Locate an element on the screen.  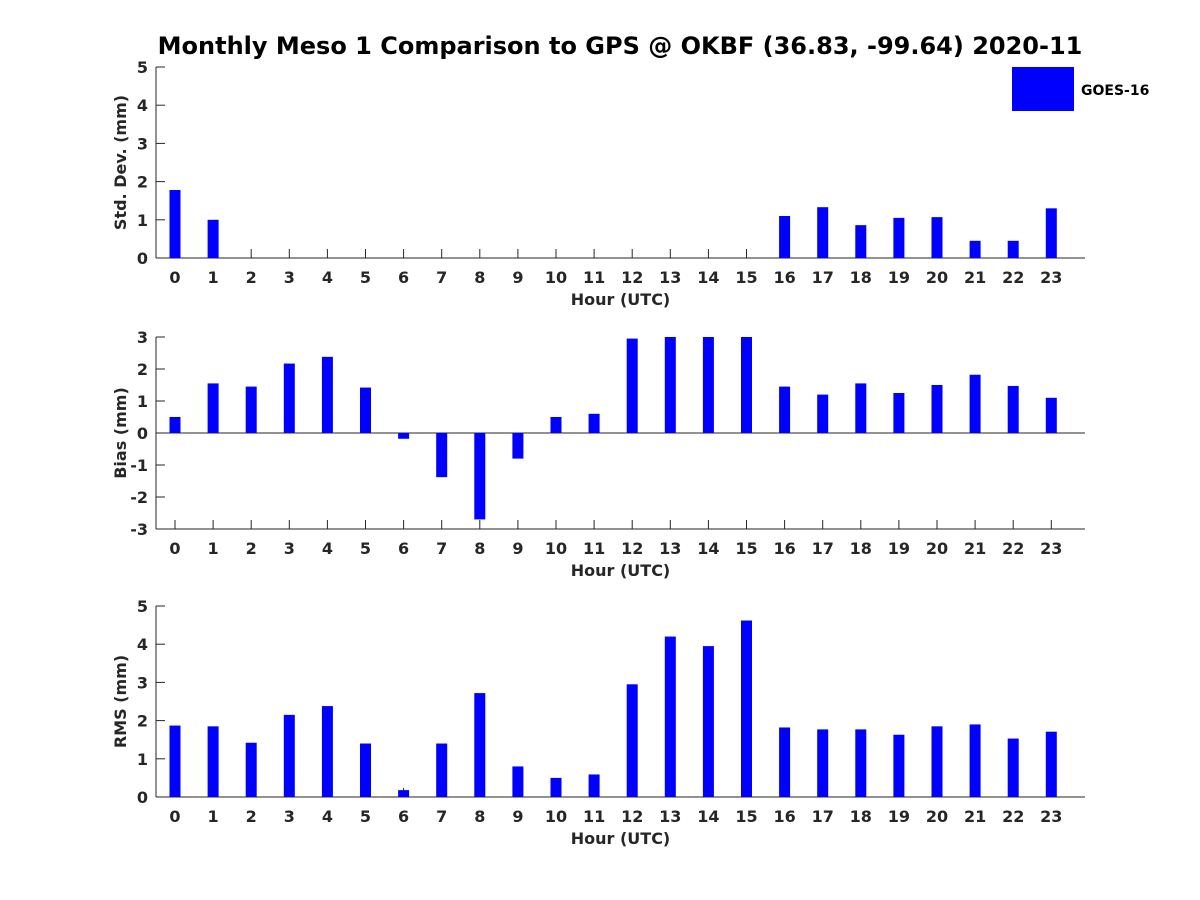
x-tick-label: 8 is located at coordinates (479, 277).